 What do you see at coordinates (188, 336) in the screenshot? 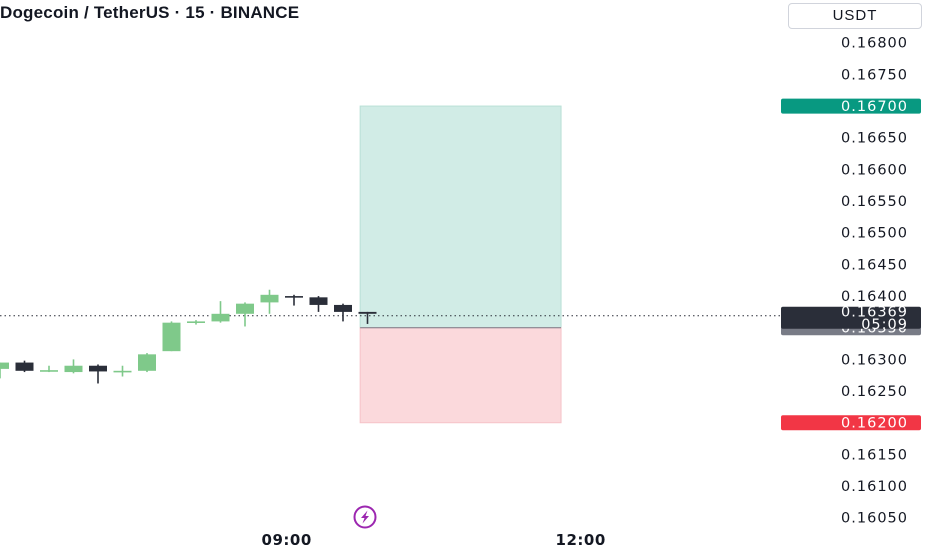
I see `candlestick-series` at bounding box center [188, 336].